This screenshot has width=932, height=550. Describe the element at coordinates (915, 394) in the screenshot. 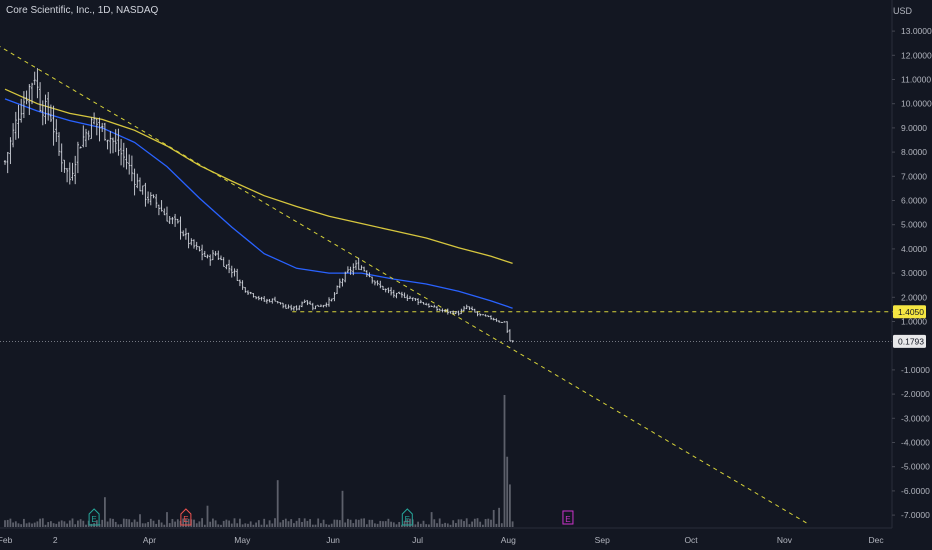

I see `y-tick-label: -2.0000` at that location.